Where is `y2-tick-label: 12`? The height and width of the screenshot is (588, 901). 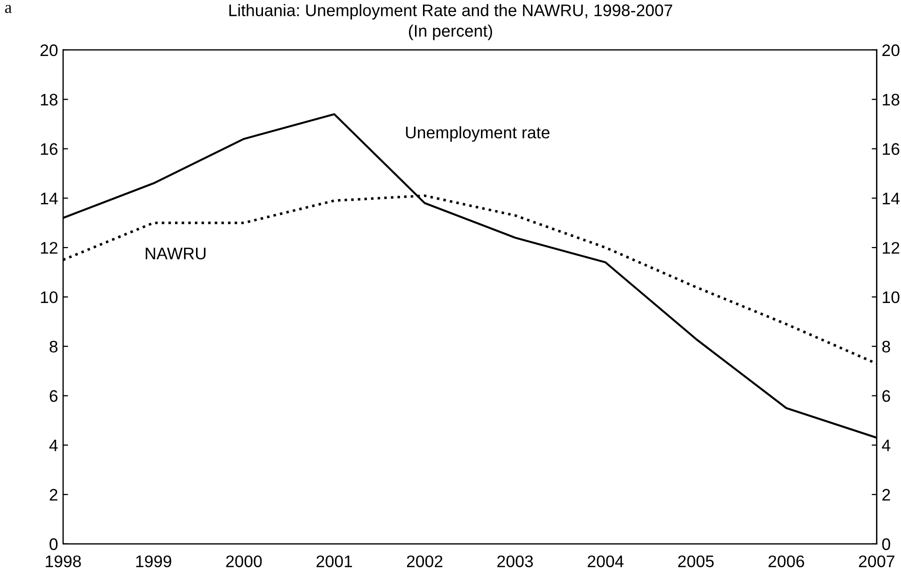 y2-tick-label: 12 is located at coordinates (891, 248).